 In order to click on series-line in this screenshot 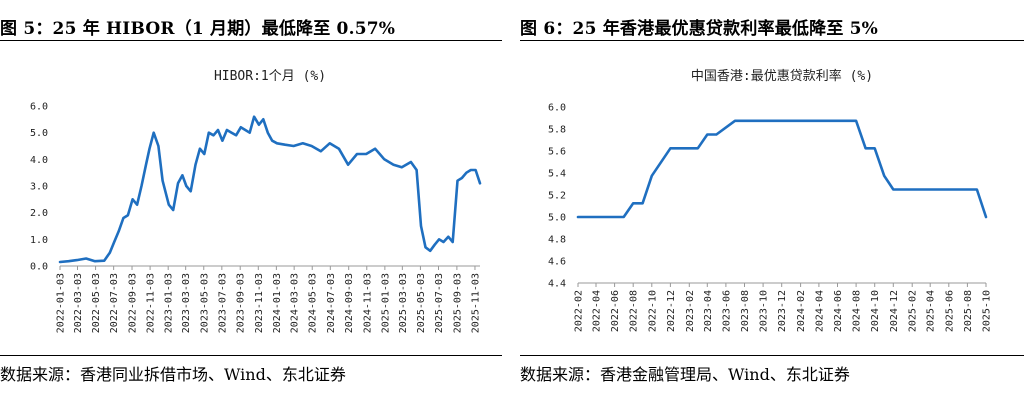, I will do `click(782, 169)`.